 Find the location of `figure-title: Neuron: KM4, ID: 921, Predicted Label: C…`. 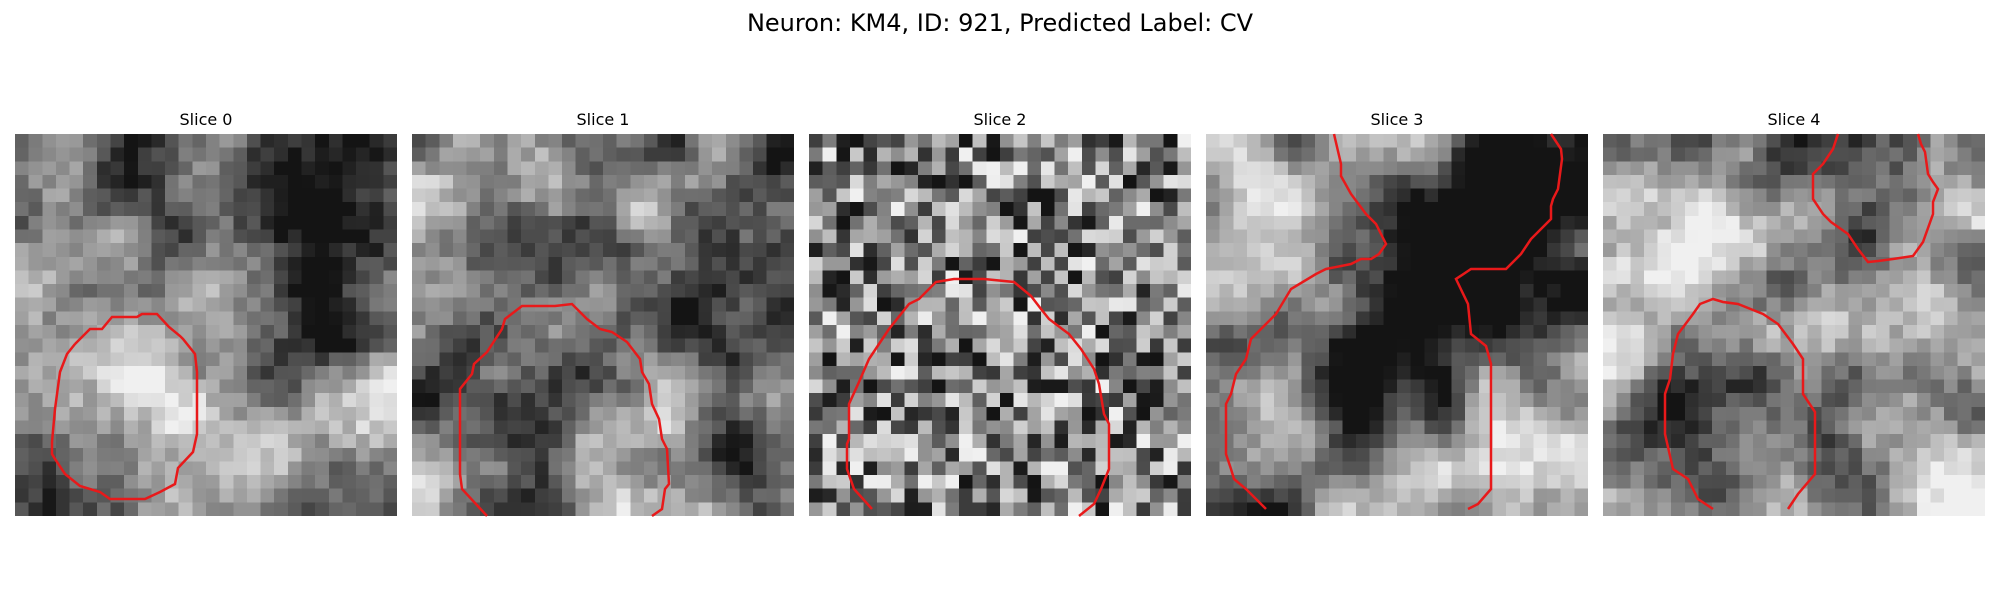

figure-title: Neuron: KM4, ID: 921, Predicted Label: C… is located at coordinates (1000, 23).